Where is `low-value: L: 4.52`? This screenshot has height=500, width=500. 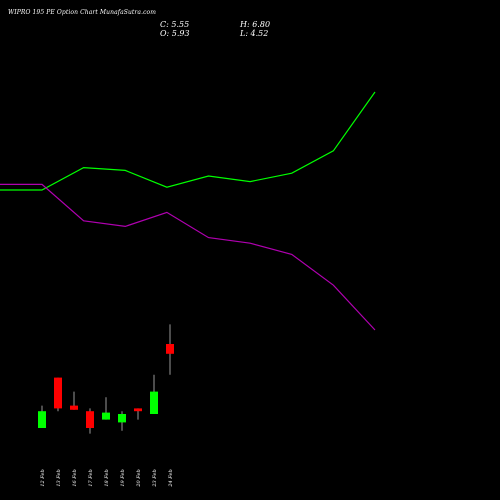 low-value: L: 4.52 is located at coordinates (254, 33).